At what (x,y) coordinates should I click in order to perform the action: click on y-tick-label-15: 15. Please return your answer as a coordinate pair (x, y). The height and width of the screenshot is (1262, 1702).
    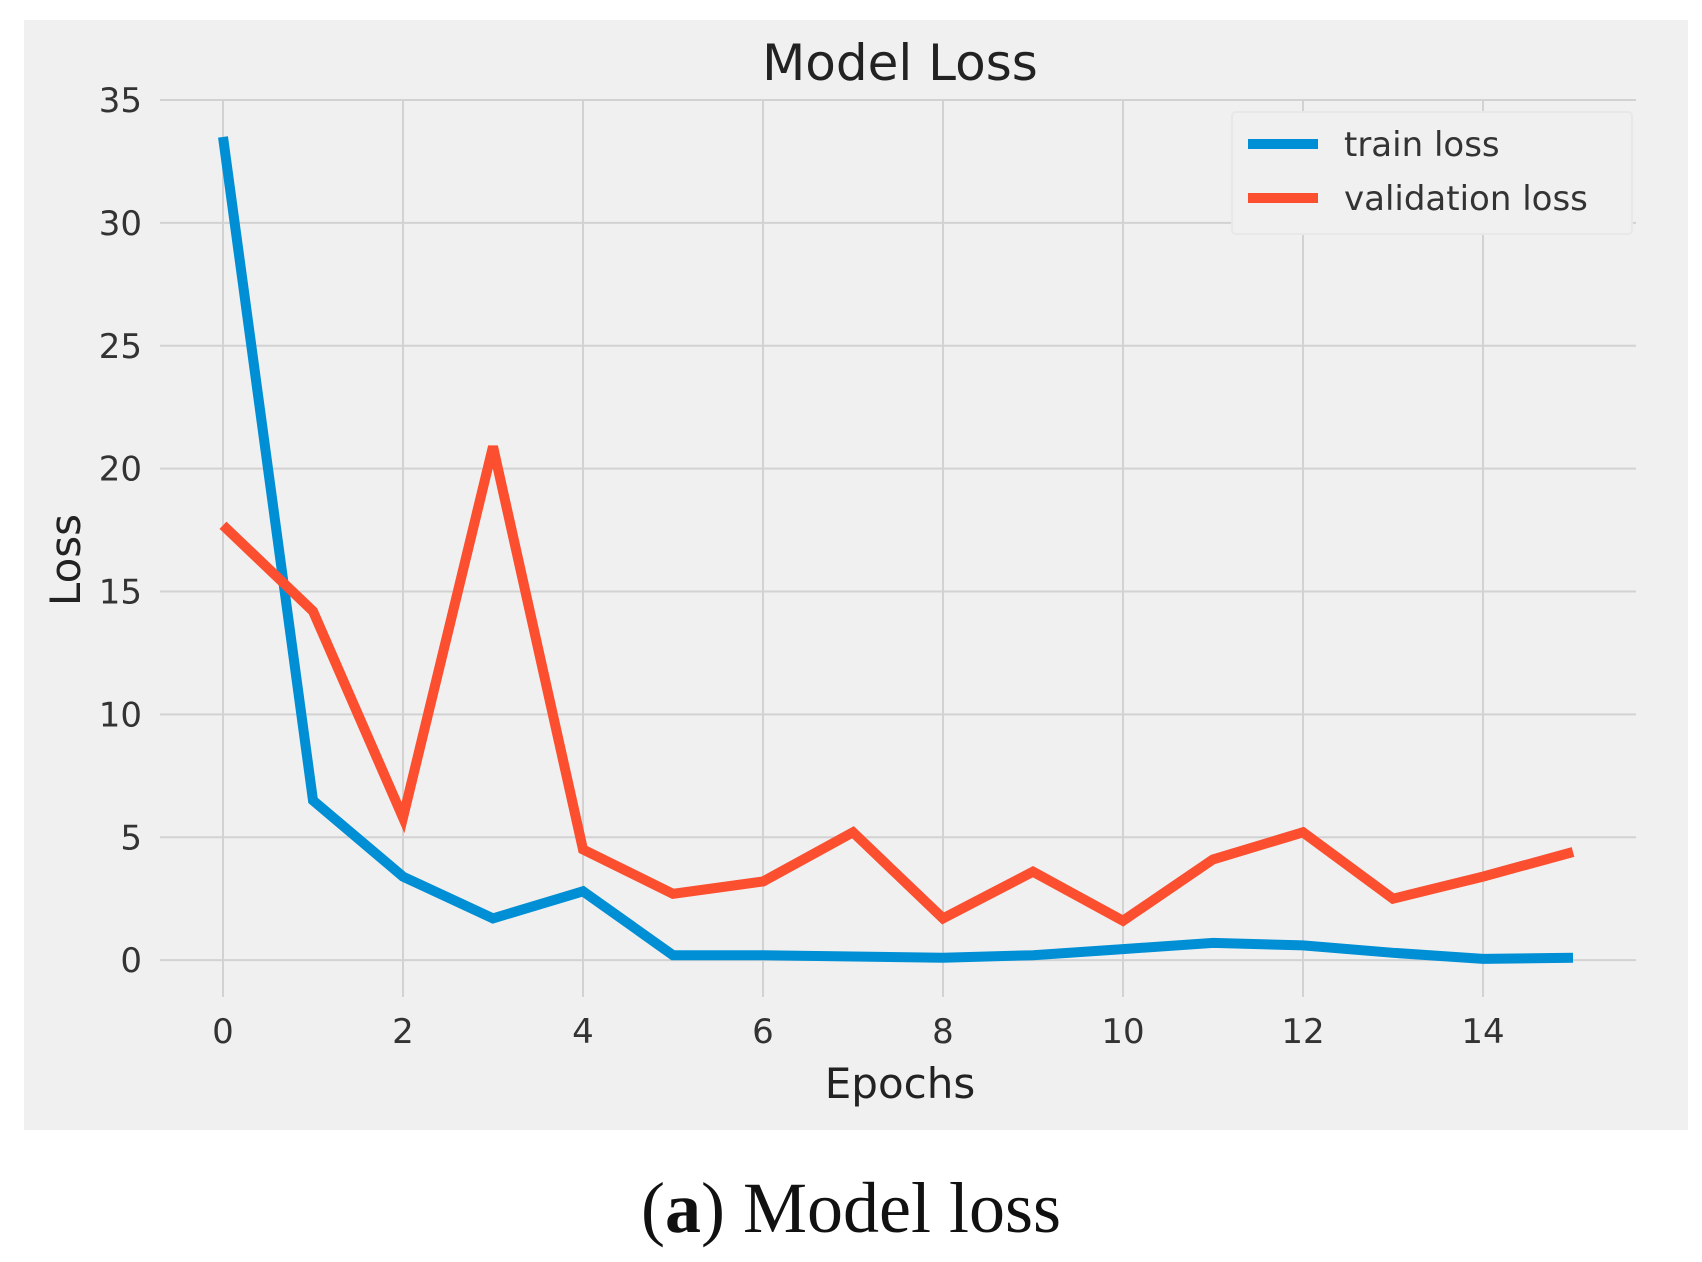
    Looking at the image, I should click on (120, 593).